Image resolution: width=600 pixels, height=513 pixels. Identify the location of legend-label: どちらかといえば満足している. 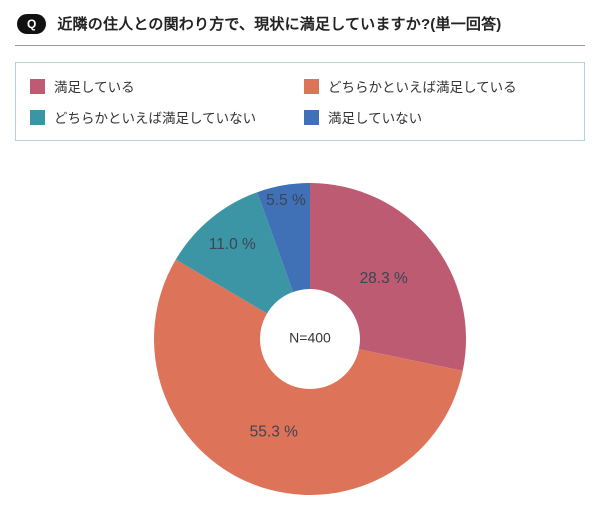
(422, 87).